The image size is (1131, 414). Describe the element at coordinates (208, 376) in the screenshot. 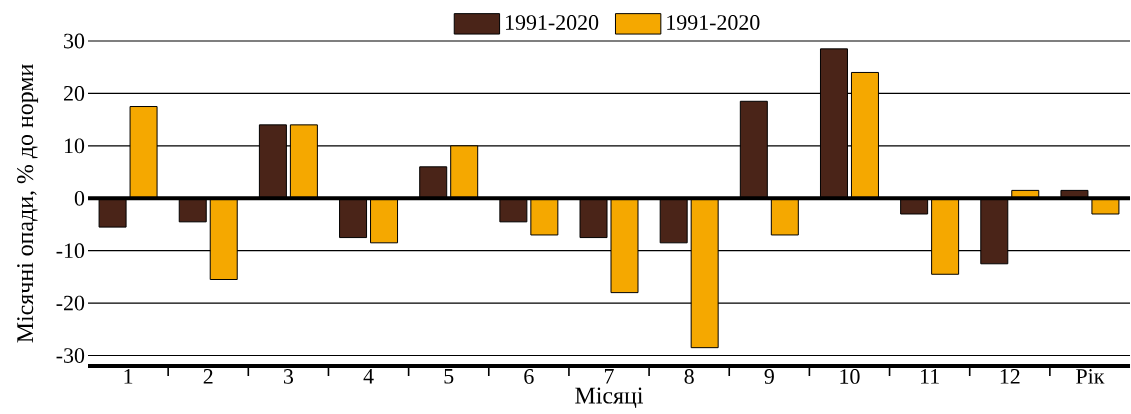

I see `x-tick-label: 2` at that location.